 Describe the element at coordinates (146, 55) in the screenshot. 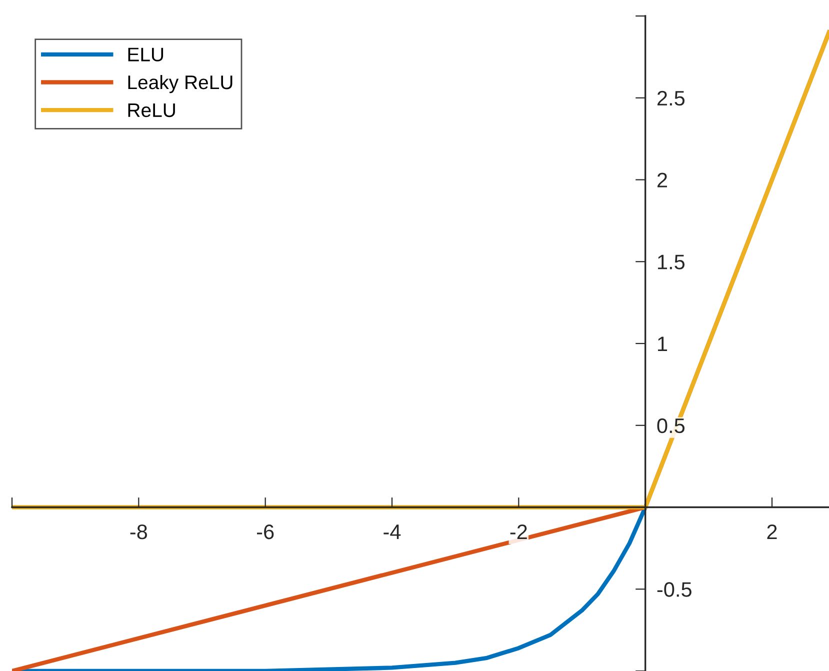

I see `legend-label: ELU` at that location.